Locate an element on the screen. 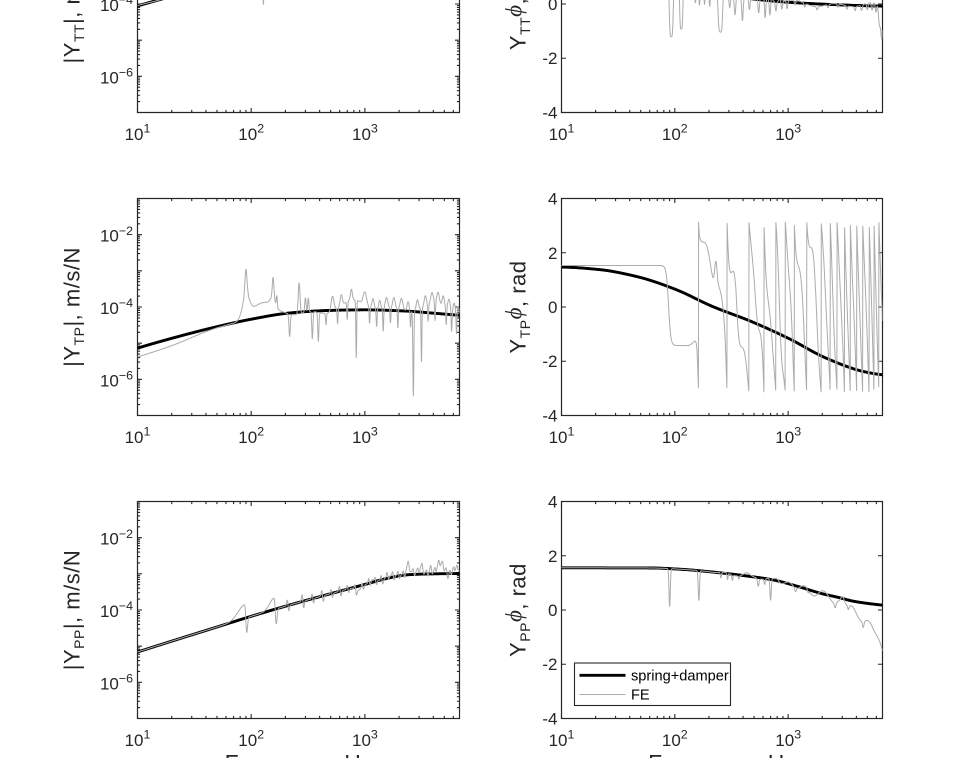 Image resolution: width=957 pixels, height=763 pixels. svg-text: YTPϕ, rad is located at coordinates (518, 306).